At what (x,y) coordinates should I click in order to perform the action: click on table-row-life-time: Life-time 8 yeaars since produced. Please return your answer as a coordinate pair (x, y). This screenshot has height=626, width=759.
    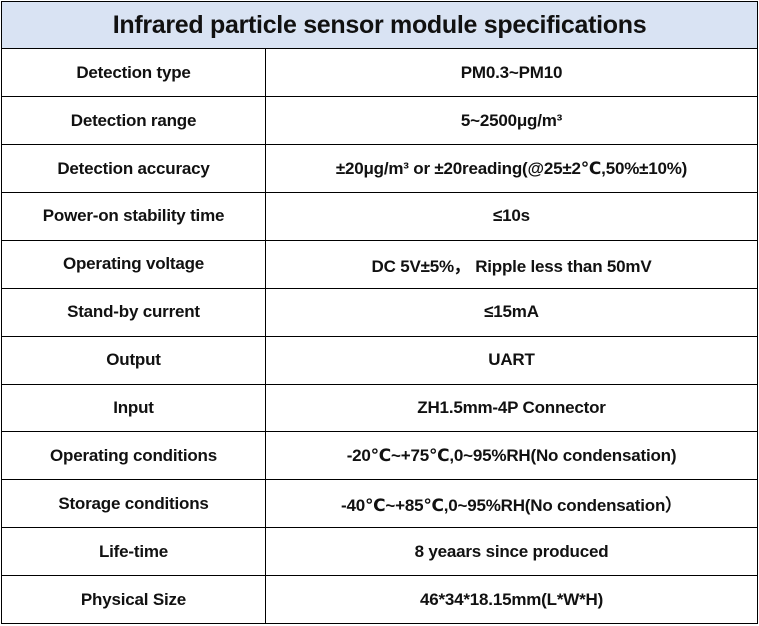
    Looking at the image, I should click on (379, 552).